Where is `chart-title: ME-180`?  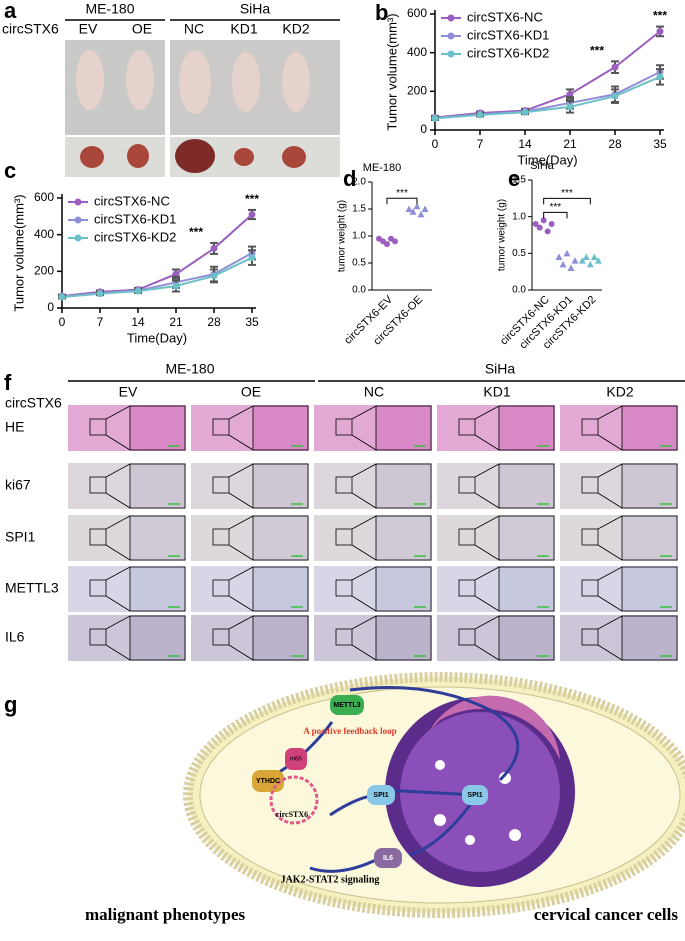 chart-title: ME-180 is located at coordinates (382, 168).